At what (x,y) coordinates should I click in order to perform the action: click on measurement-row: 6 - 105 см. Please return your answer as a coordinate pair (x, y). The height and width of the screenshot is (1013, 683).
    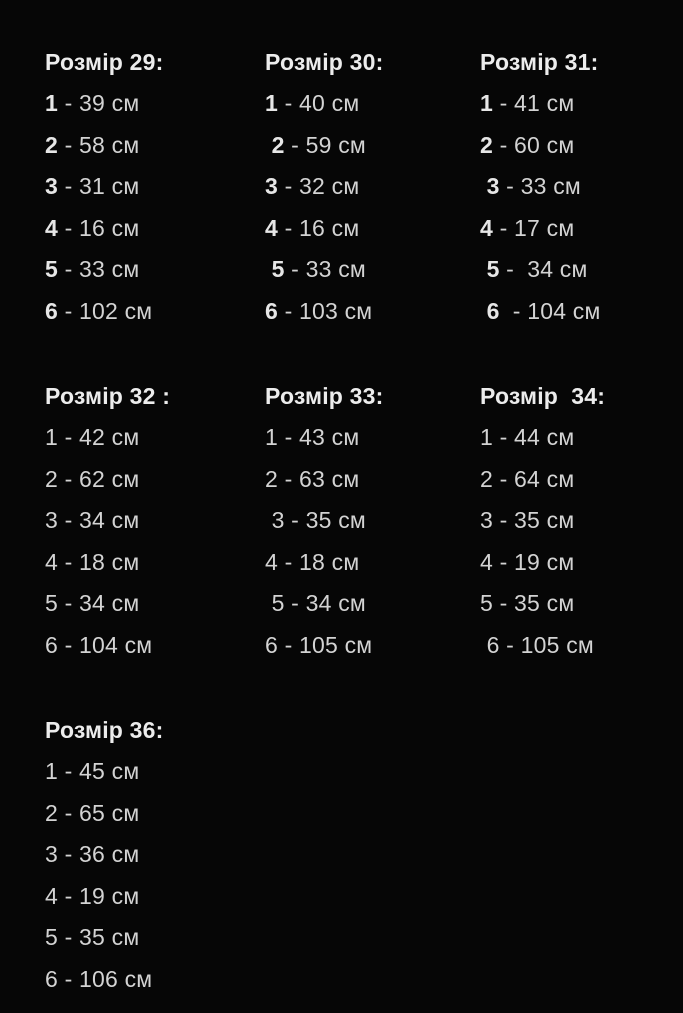
    Looking at the image, I should click on (372, 646).